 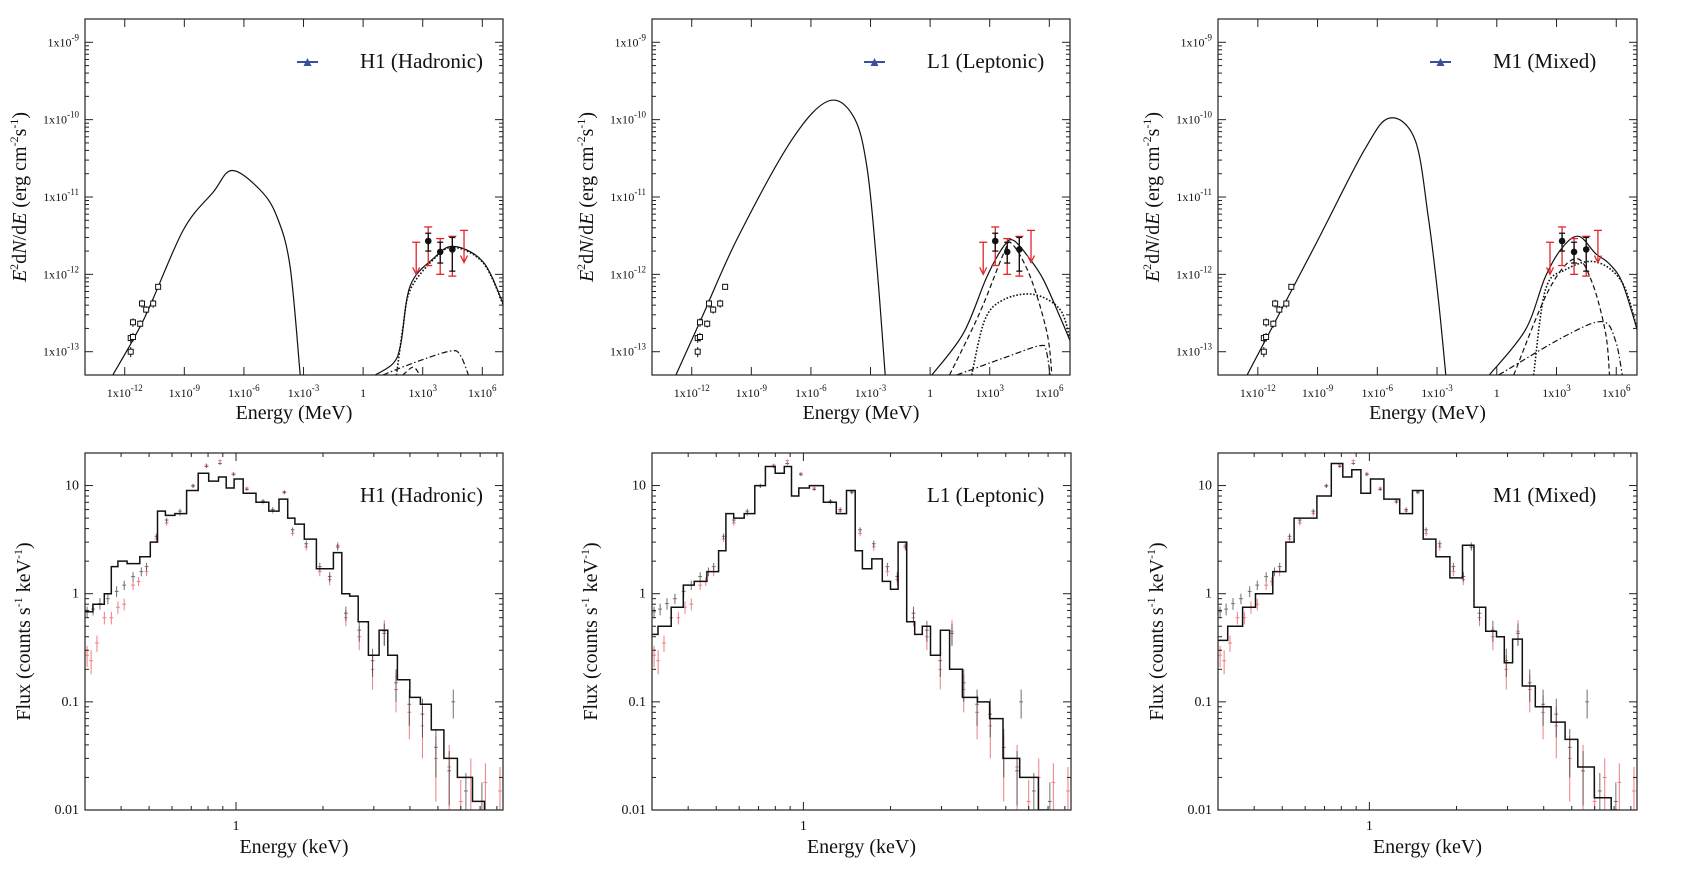 What do you see at coordinates (1209, 37) in the screenshot?
I see `y-tick-exponent: -9` at bounding box center [1209, 37].